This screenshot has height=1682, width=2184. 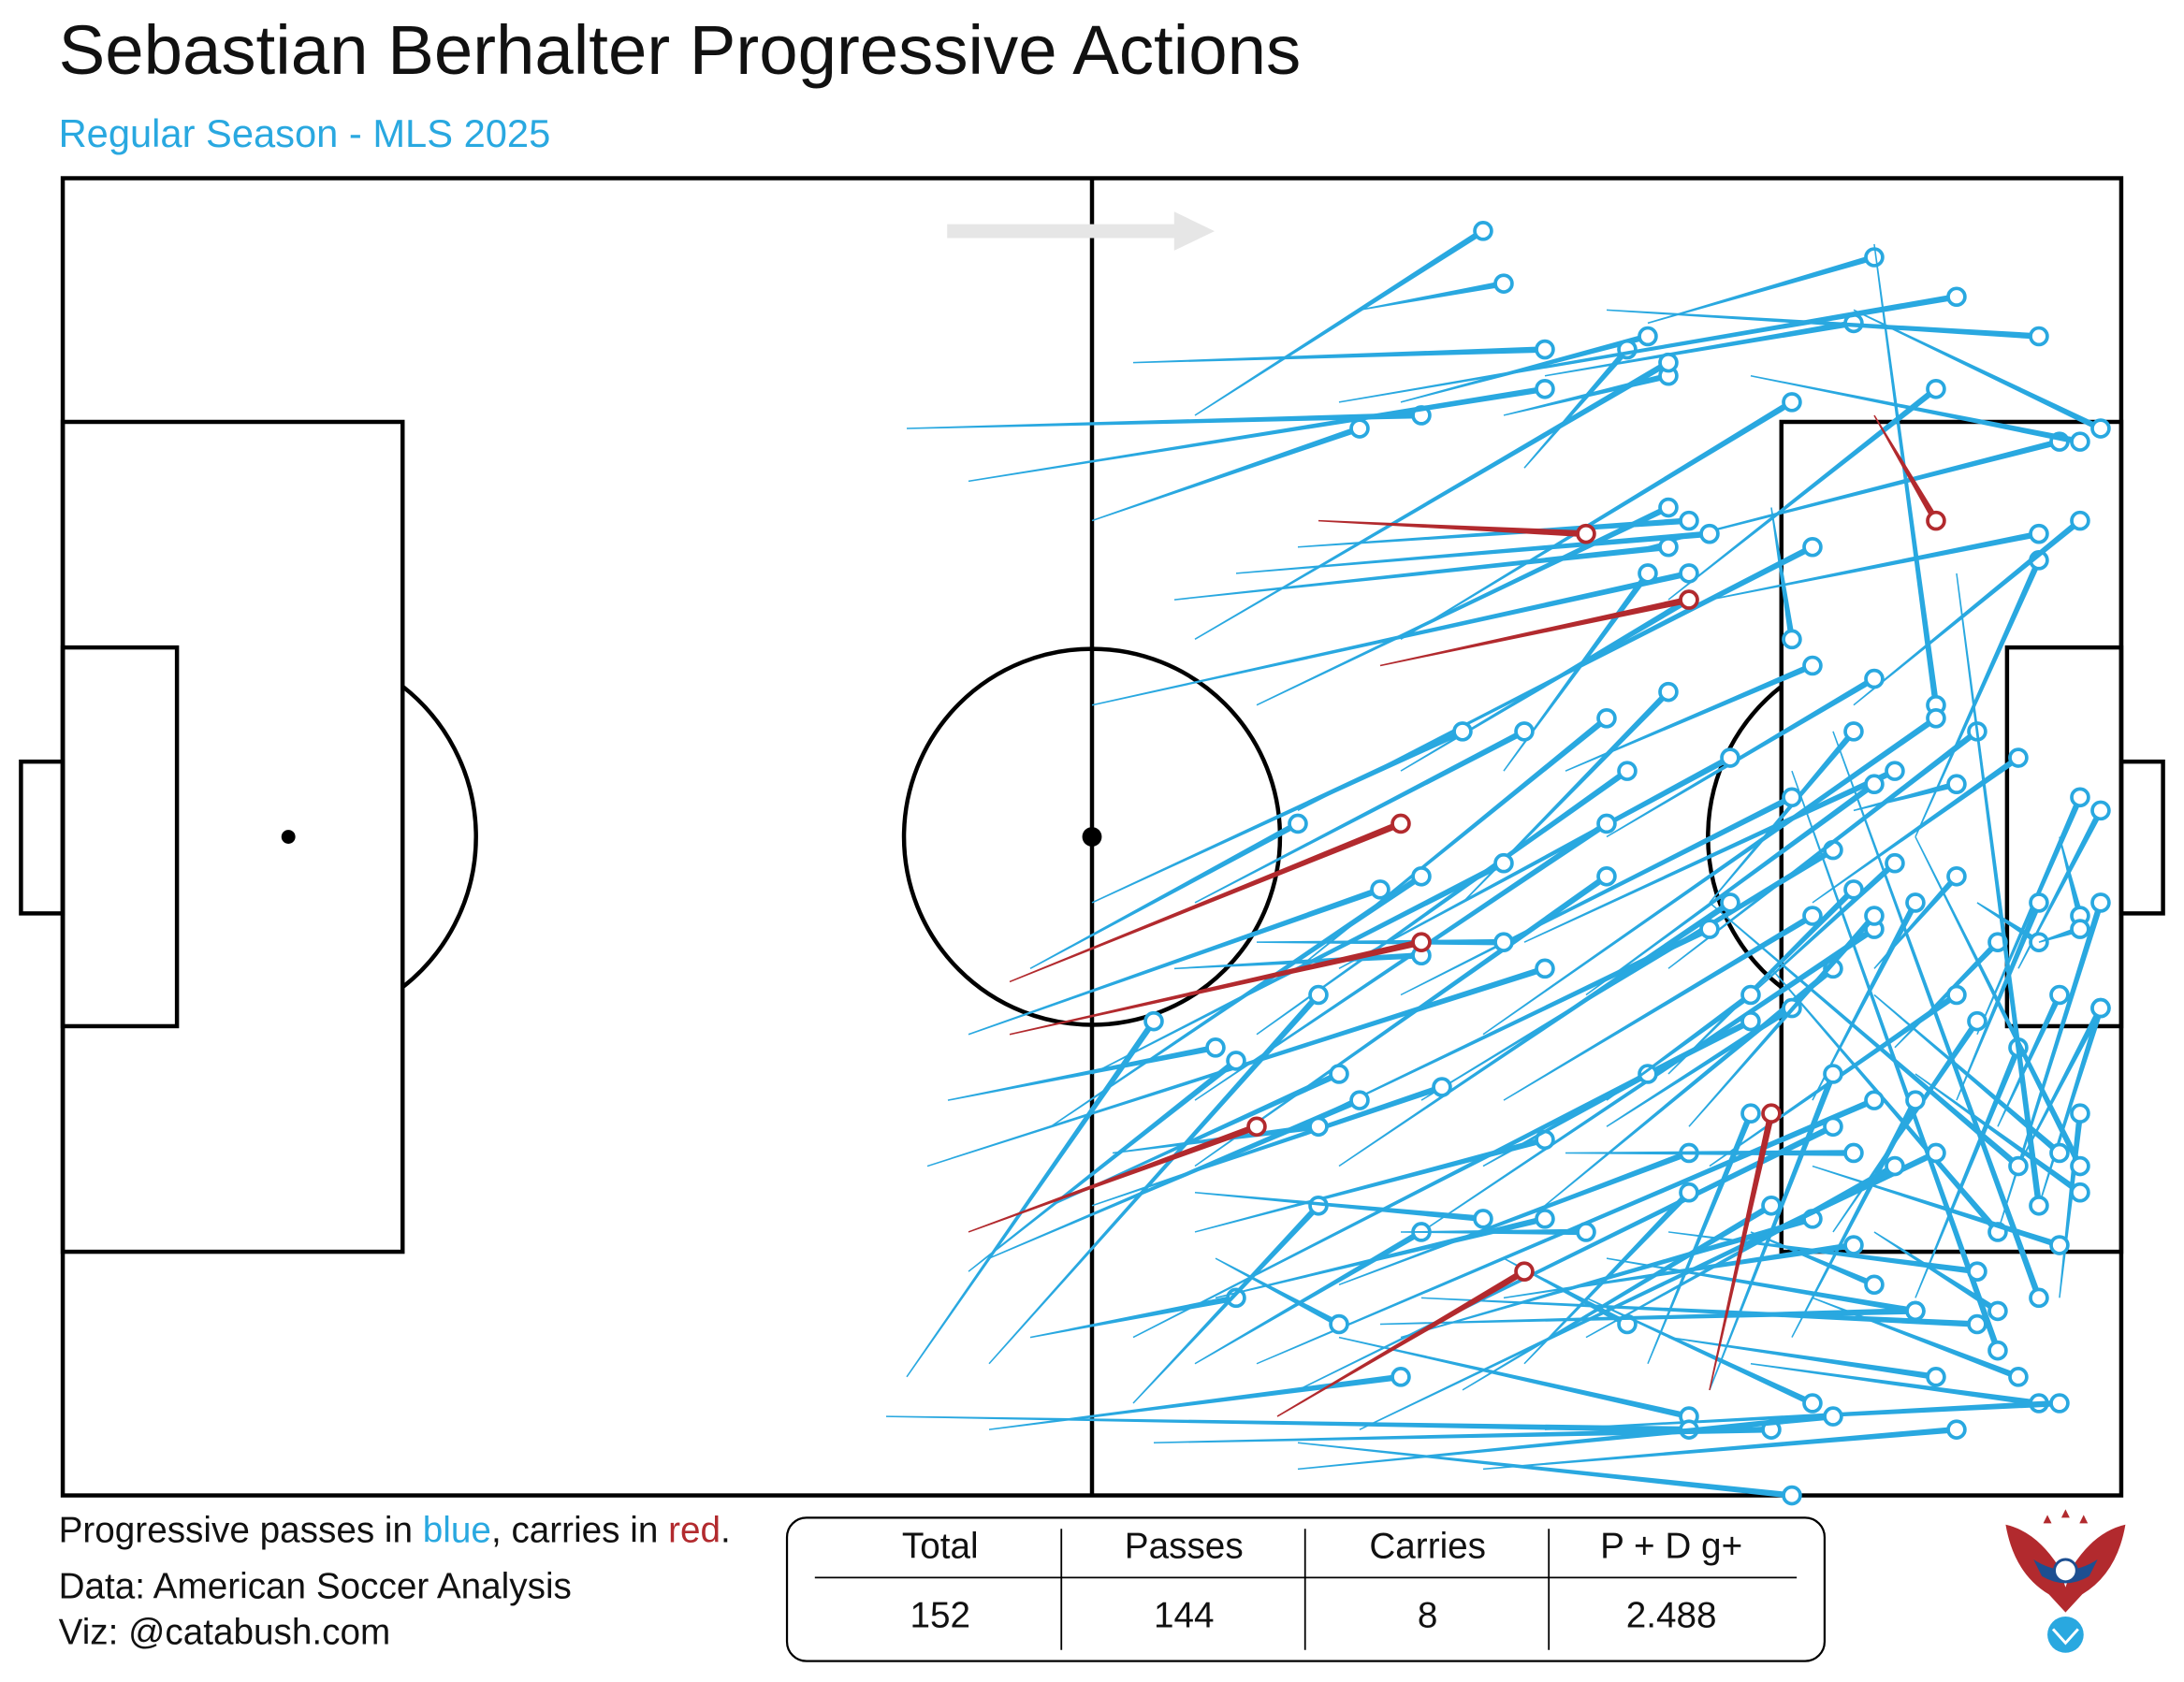 I want to click on note-text: ., so click(x=726, y=1531).